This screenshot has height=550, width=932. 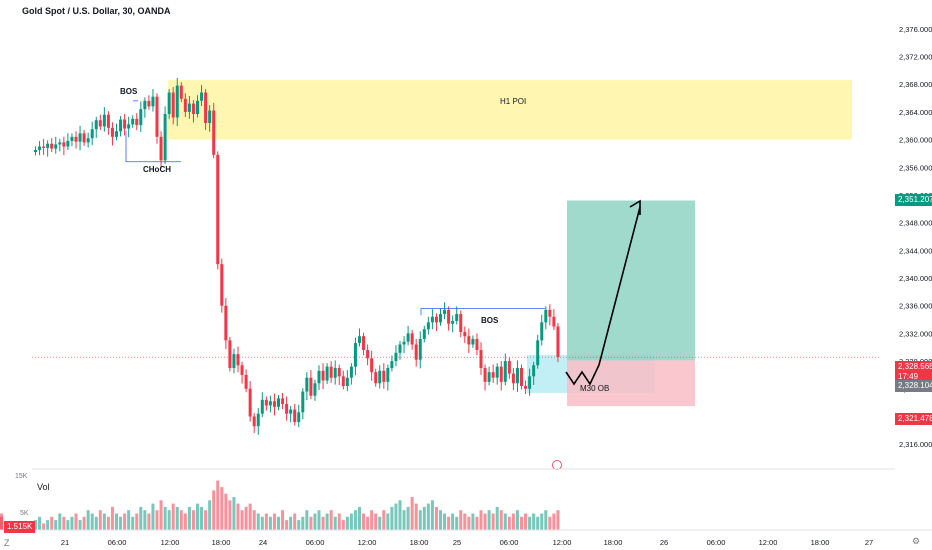 What do you see at coordinates (664, 542) in the screenshot?
I see `x-tick-label: 26` at bounding box center [664, 542].